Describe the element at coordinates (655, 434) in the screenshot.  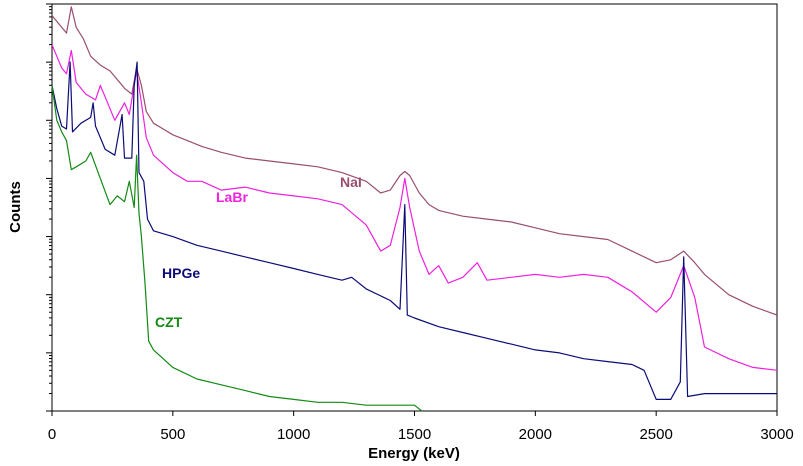
I see `x-tick-label: 2500` at that location.